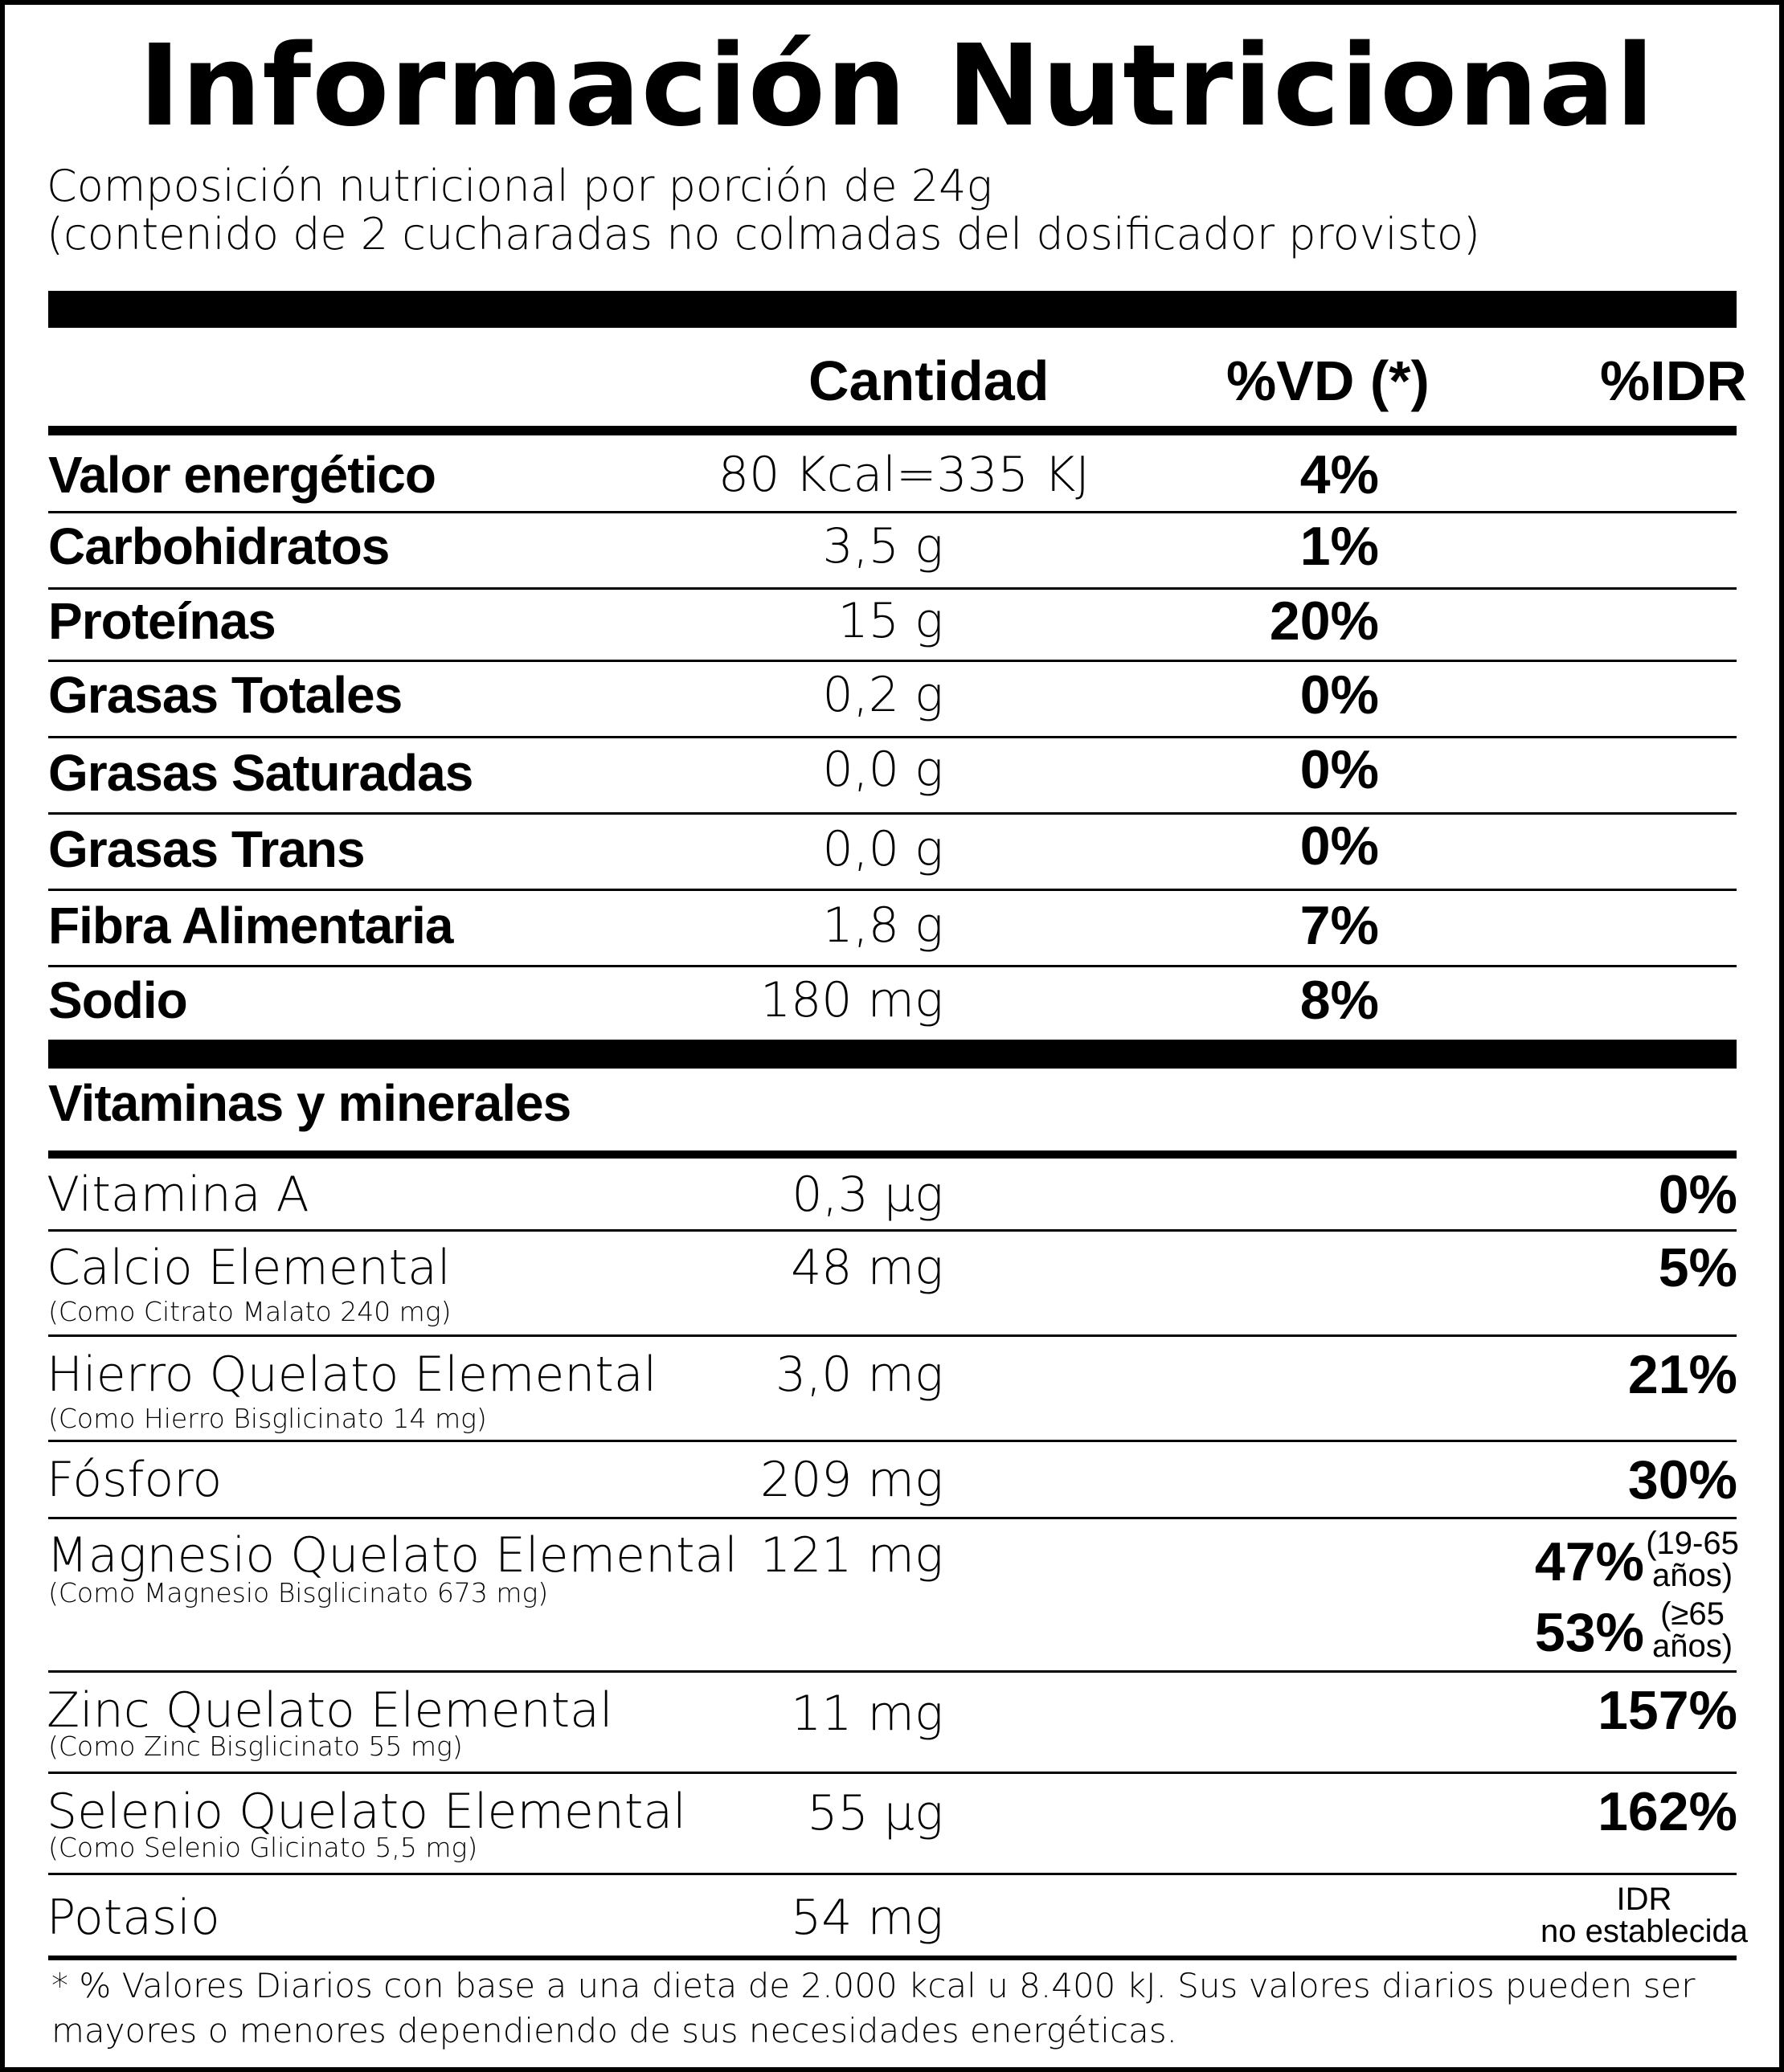 This screenshot has width=1784, height=2072. What do you see at coordinates (892, 1054) in the screenshot?
I see `vitamins-thick-divider` at bounding box center [892, 1054].